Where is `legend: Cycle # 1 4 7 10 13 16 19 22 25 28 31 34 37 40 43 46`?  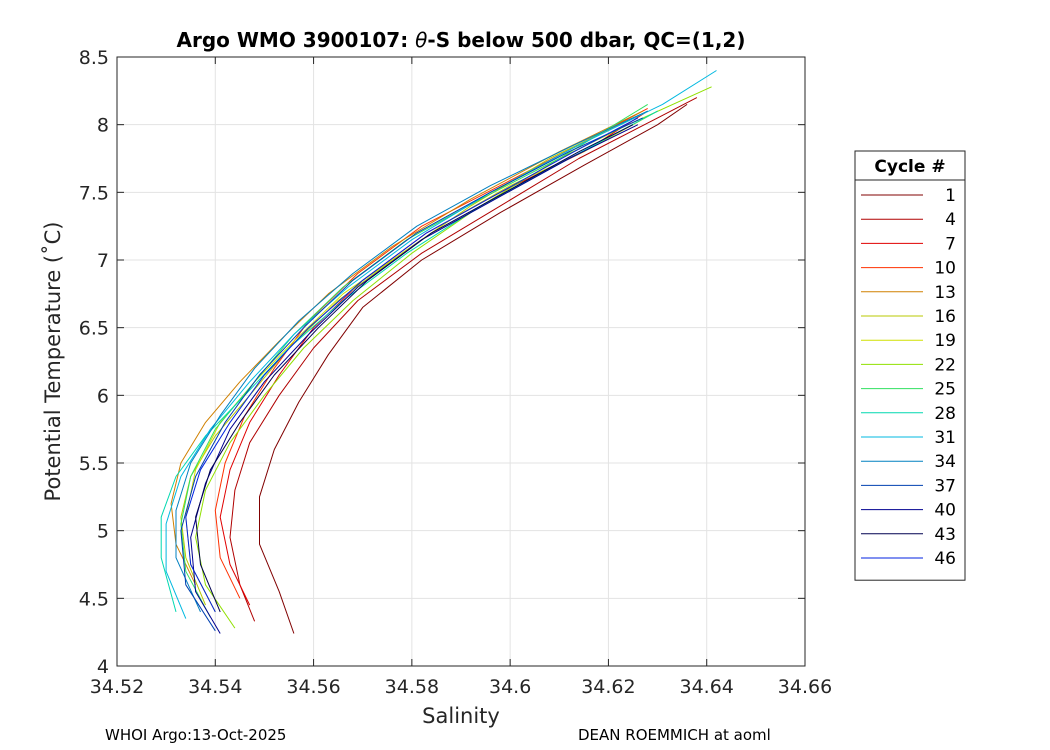 legend: Cycle # 1 4 7 10 13 16 19 22 25 28 31 34 37 40 43 46 is located at coordinates (910, 365).